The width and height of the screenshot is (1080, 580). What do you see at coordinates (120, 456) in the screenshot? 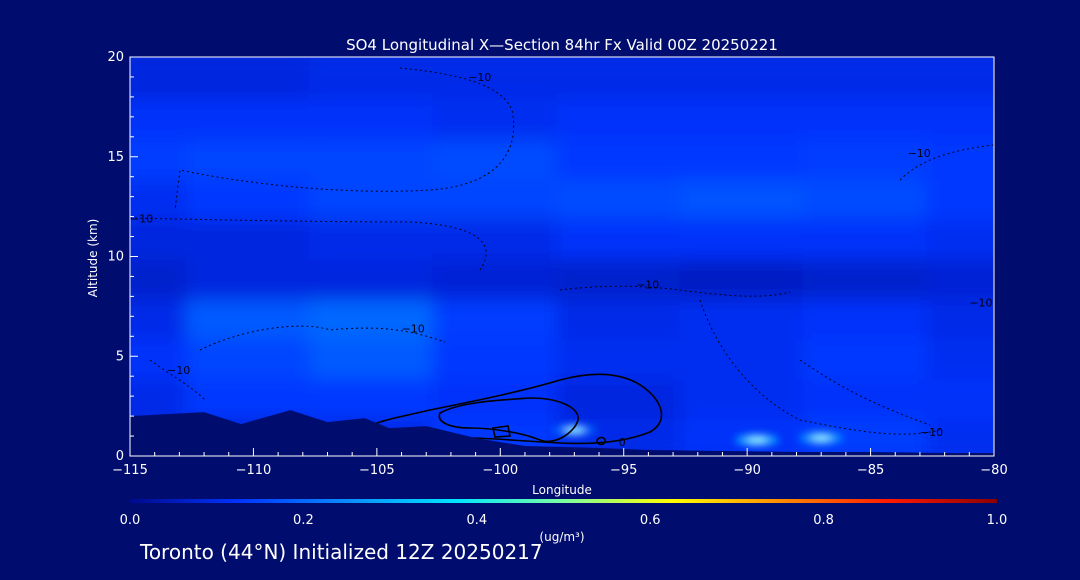
I see `y-tick-label: 0` at bounding box center [120, 456].